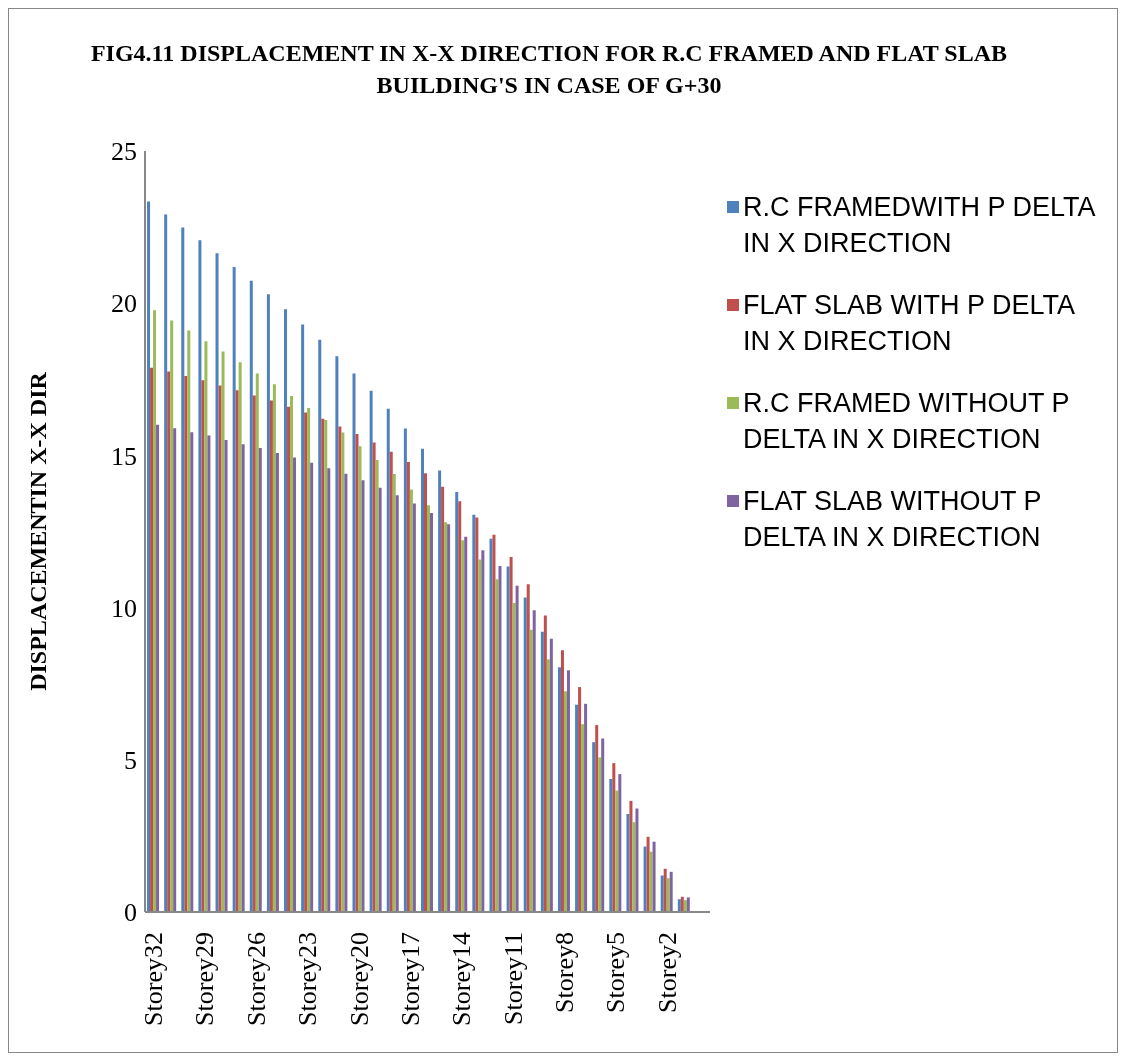 Image resolution: width=1126 pixels, height=1059 pixels. I want to click on x-tick-label: Storey23, so click(308, 979).